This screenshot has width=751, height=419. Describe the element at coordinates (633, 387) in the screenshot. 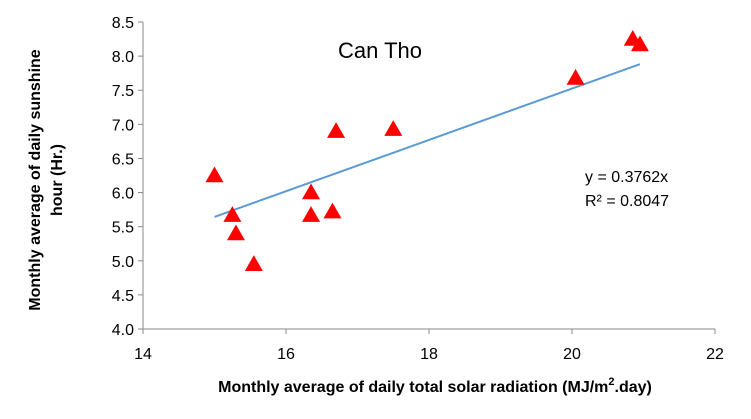

I see `x-axis-title-tail: .day)` at that location.